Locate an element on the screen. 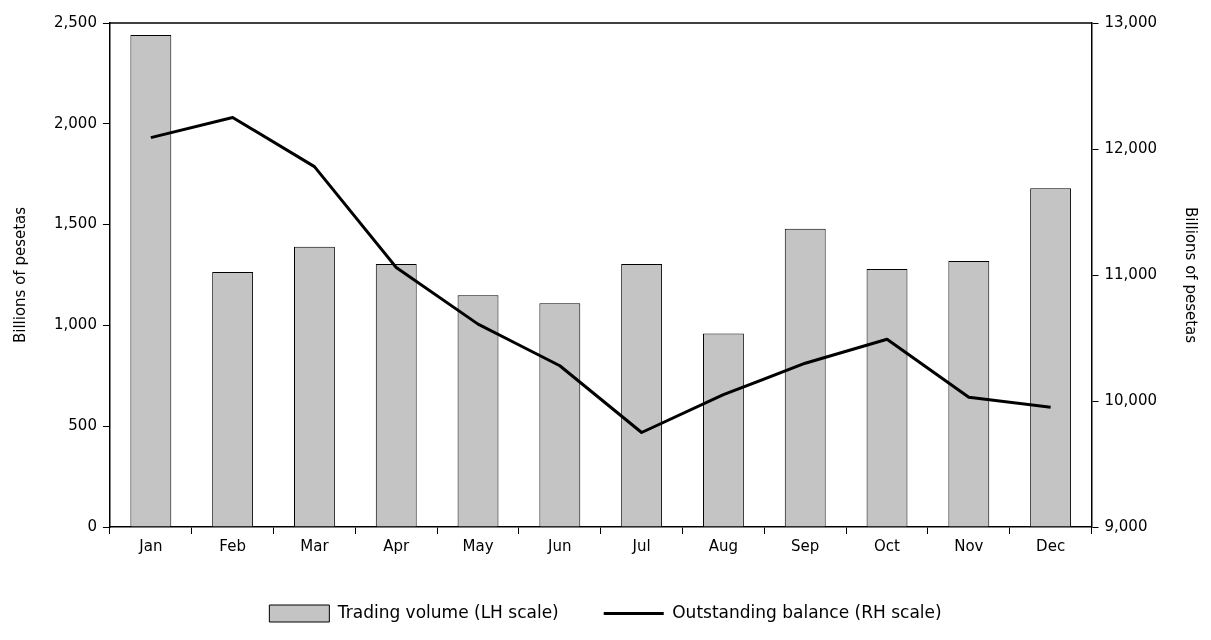 The height and width of the screenshot is (640, 1211). x-tick-label: Jul is located at coordinates (641, 545).